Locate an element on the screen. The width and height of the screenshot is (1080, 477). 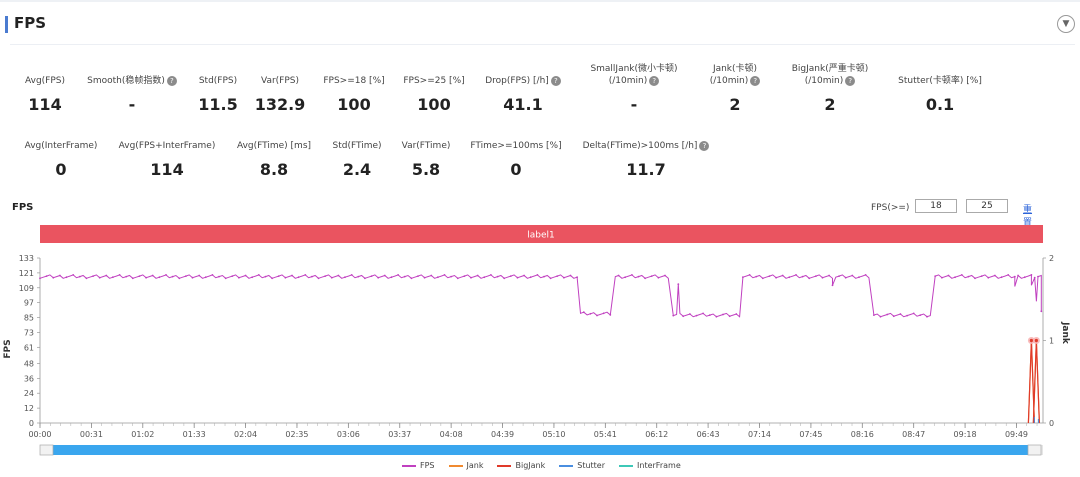
legend-item: FPS is located at coordinates (418, 465).